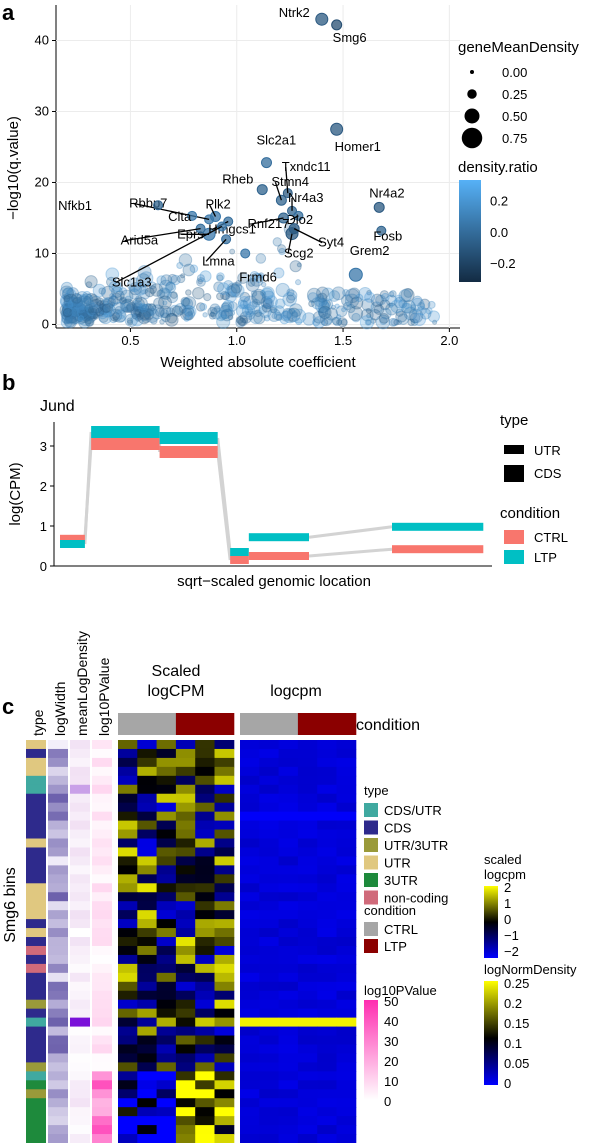 This screenshot has width=602, height=1148. What do you see at coordinates (38, 722) in the screenshot?
I see `annotation-column-label: type` at bounding box center [38, 722].